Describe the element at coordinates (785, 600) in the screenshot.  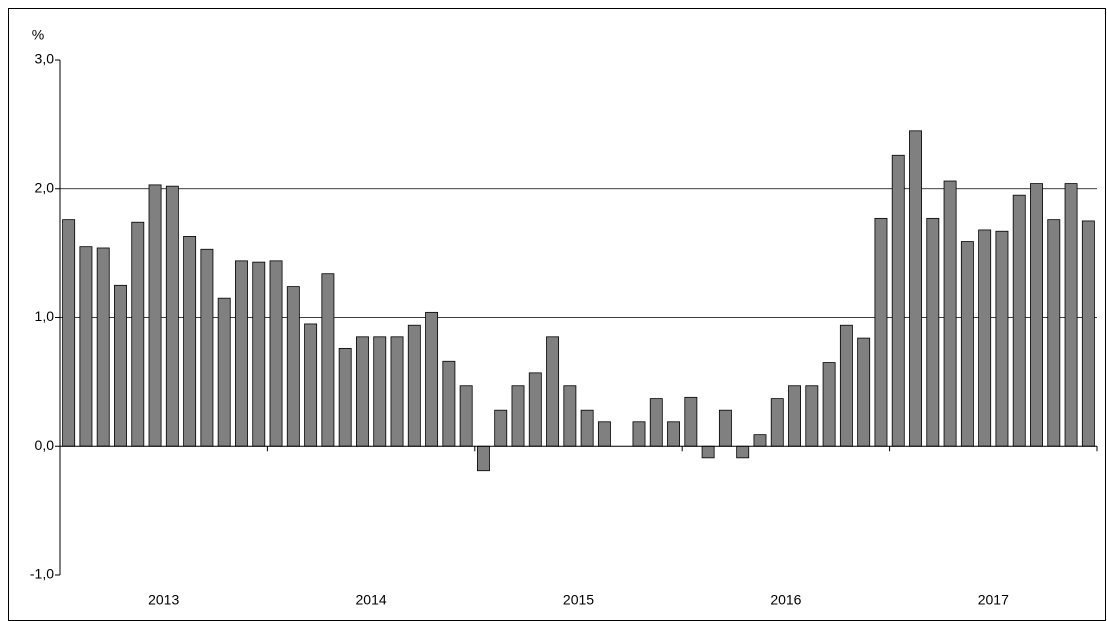
I see `x-tick-label: 2016` at that location.